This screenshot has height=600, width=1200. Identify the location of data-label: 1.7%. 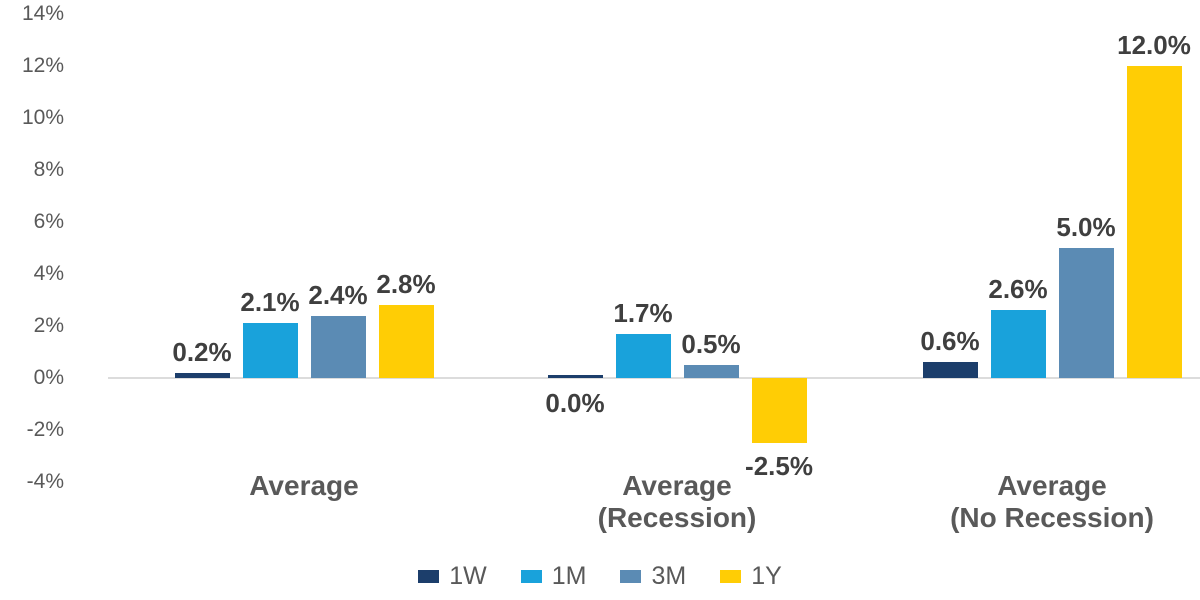
(643, 312).